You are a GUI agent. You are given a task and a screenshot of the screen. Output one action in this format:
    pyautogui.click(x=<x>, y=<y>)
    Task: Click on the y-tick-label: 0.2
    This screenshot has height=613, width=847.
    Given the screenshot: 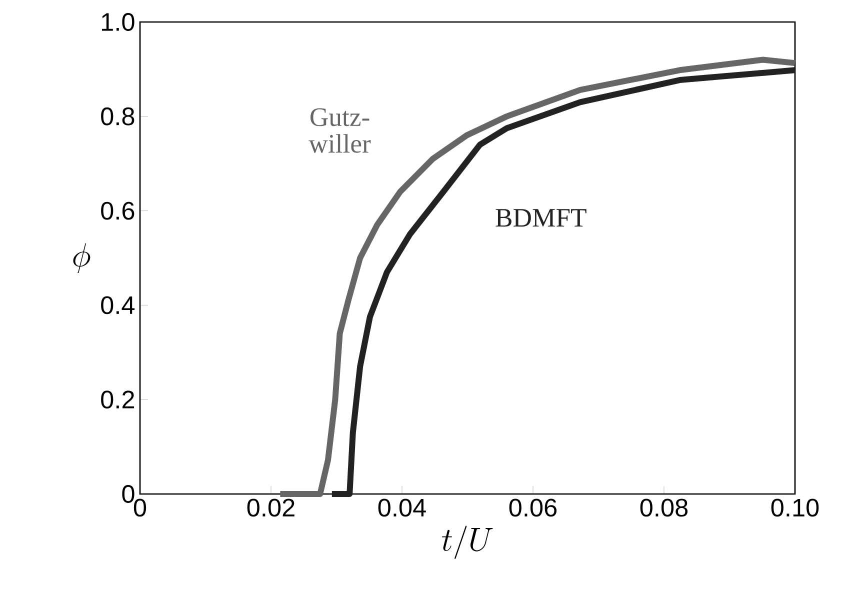 What is the action you would take?
    pyautogui.click(x=117, y=399)
    